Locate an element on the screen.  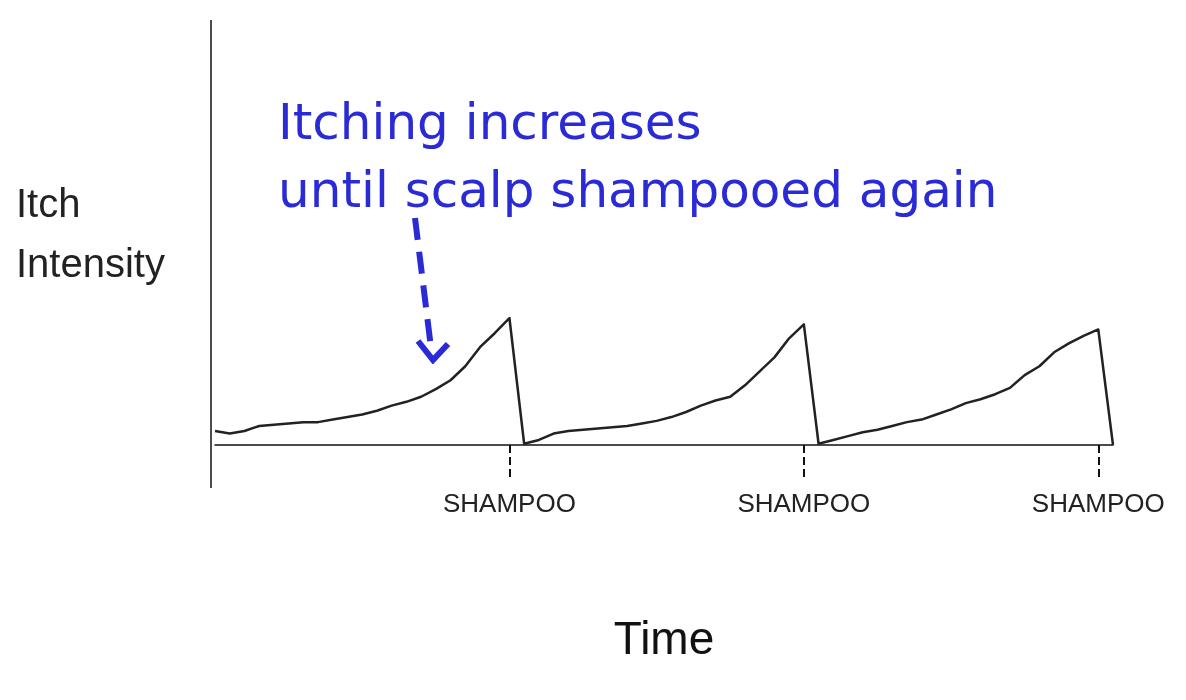
x-axis-title: Time is located at coordinates (664, 638).